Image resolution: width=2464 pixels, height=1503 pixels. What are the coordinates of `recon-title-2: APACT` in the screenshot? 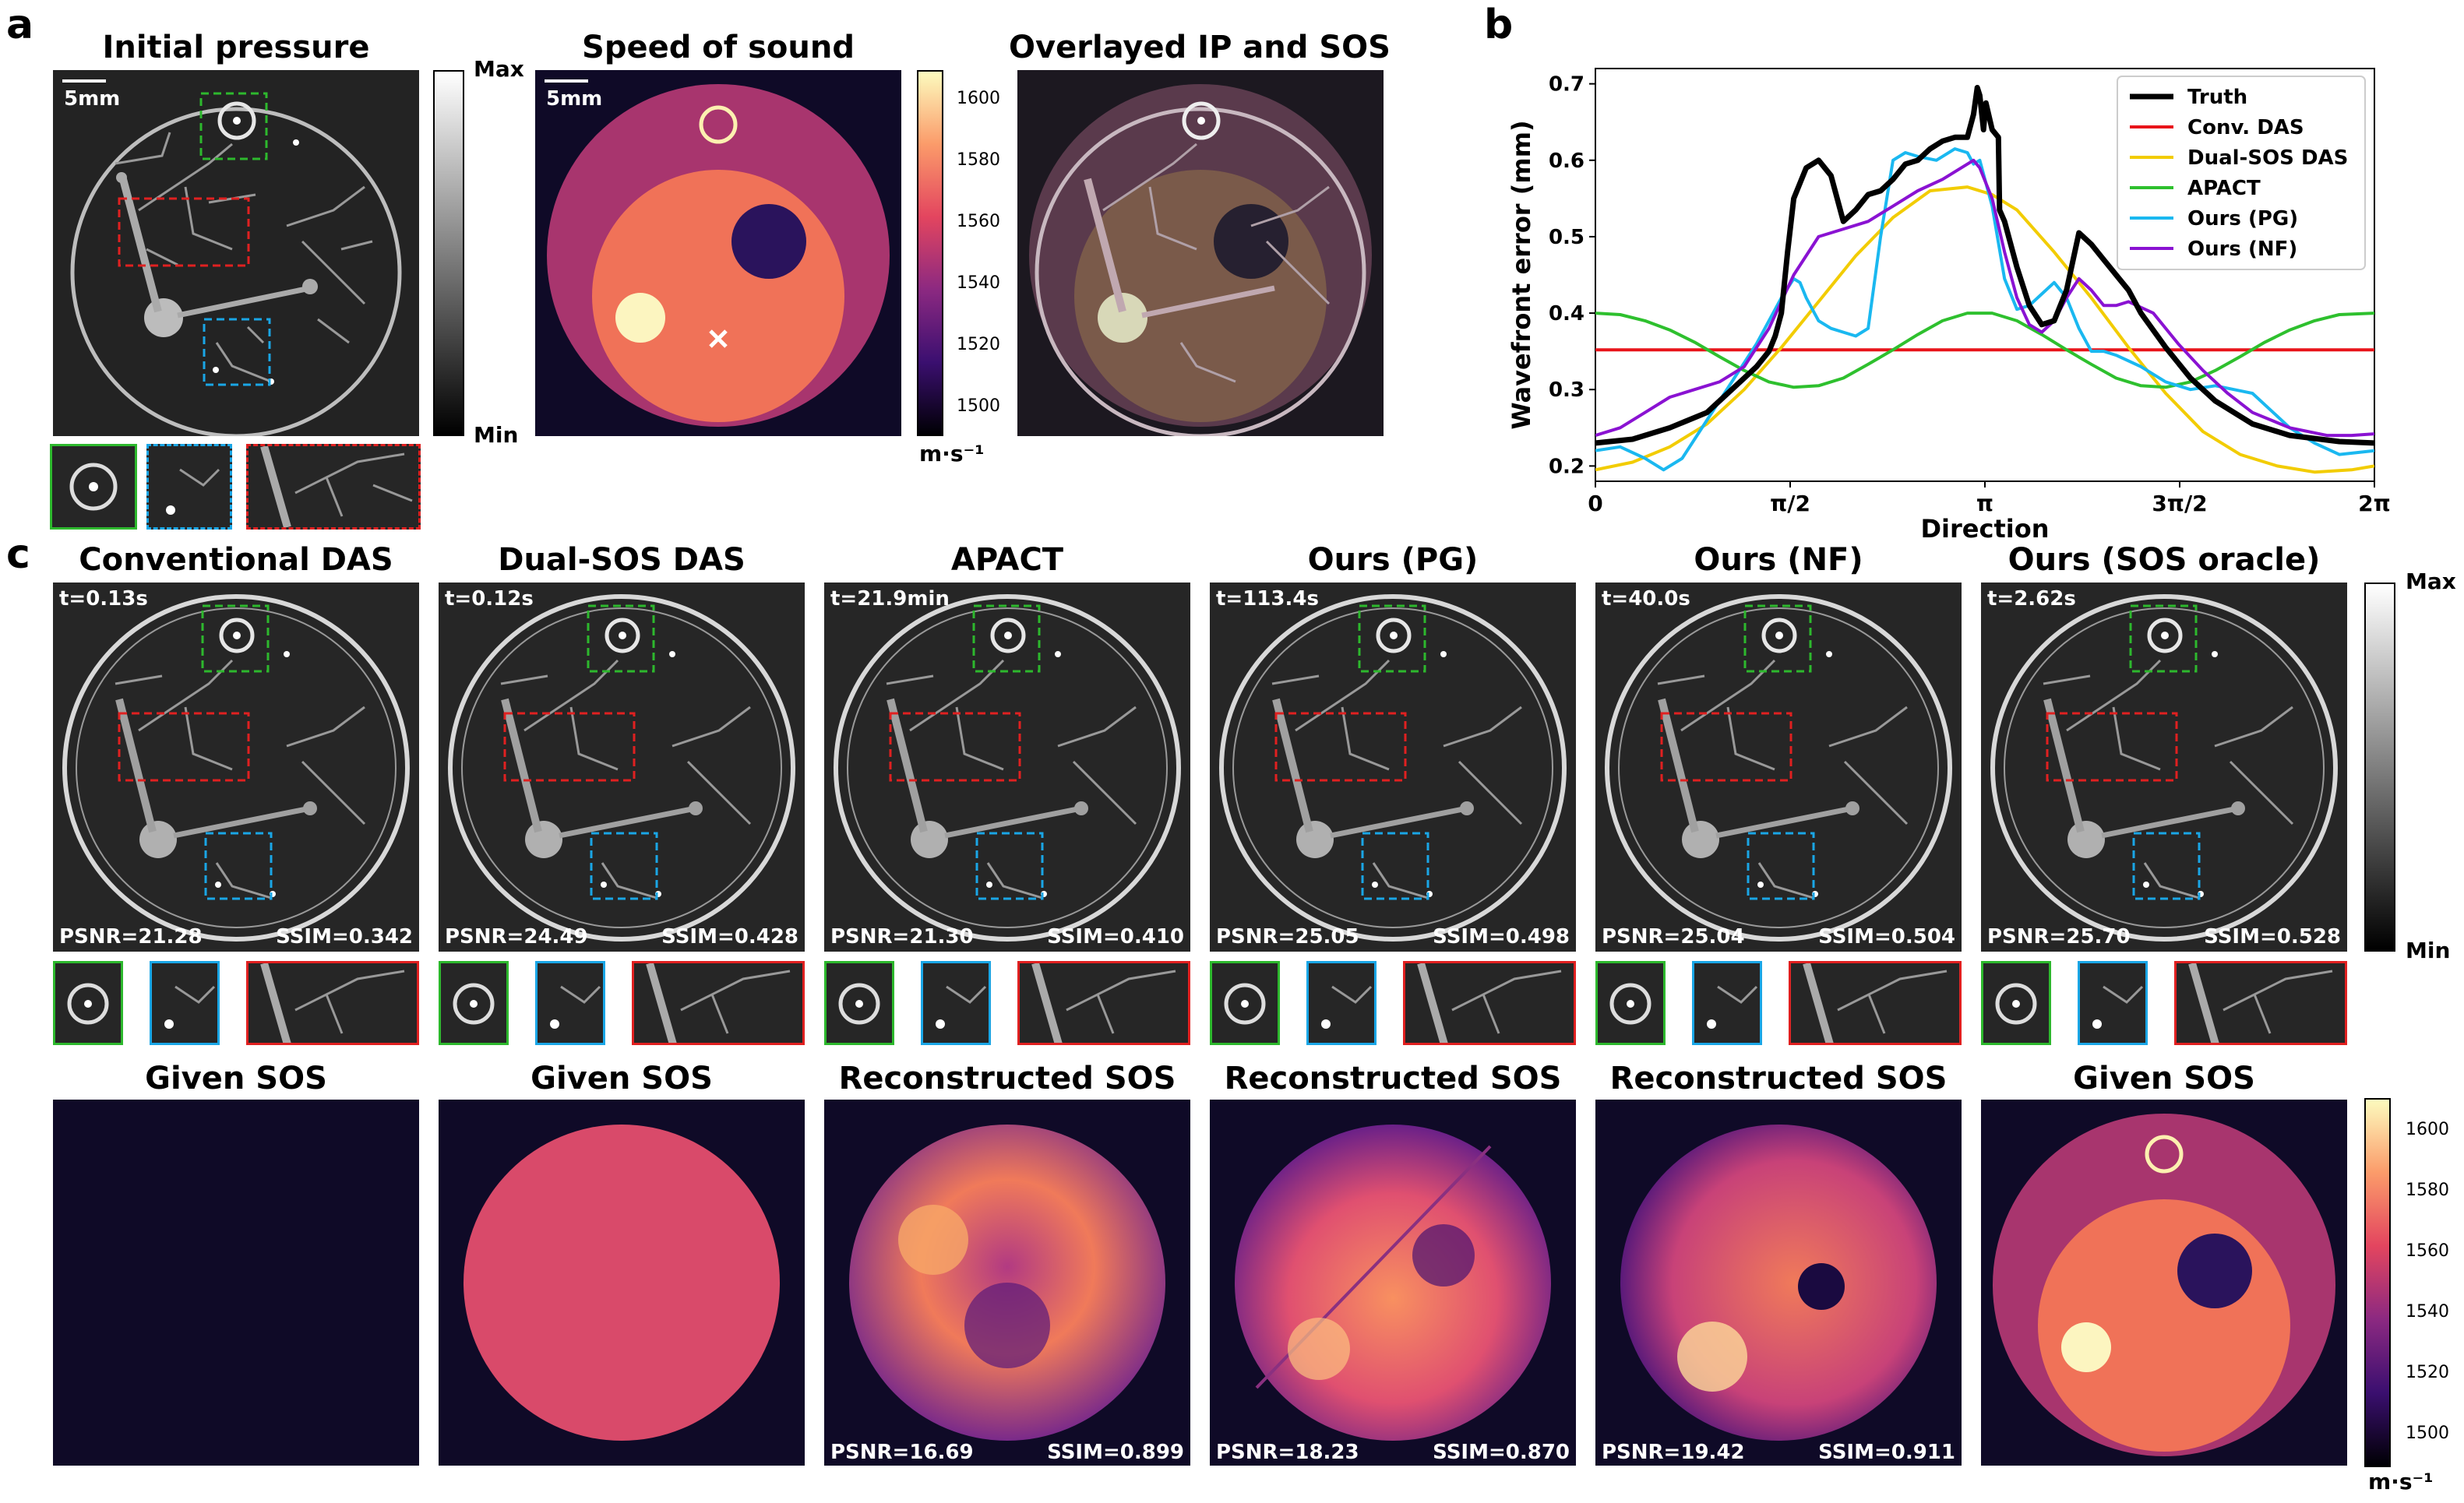 It's located at (1007, 560).